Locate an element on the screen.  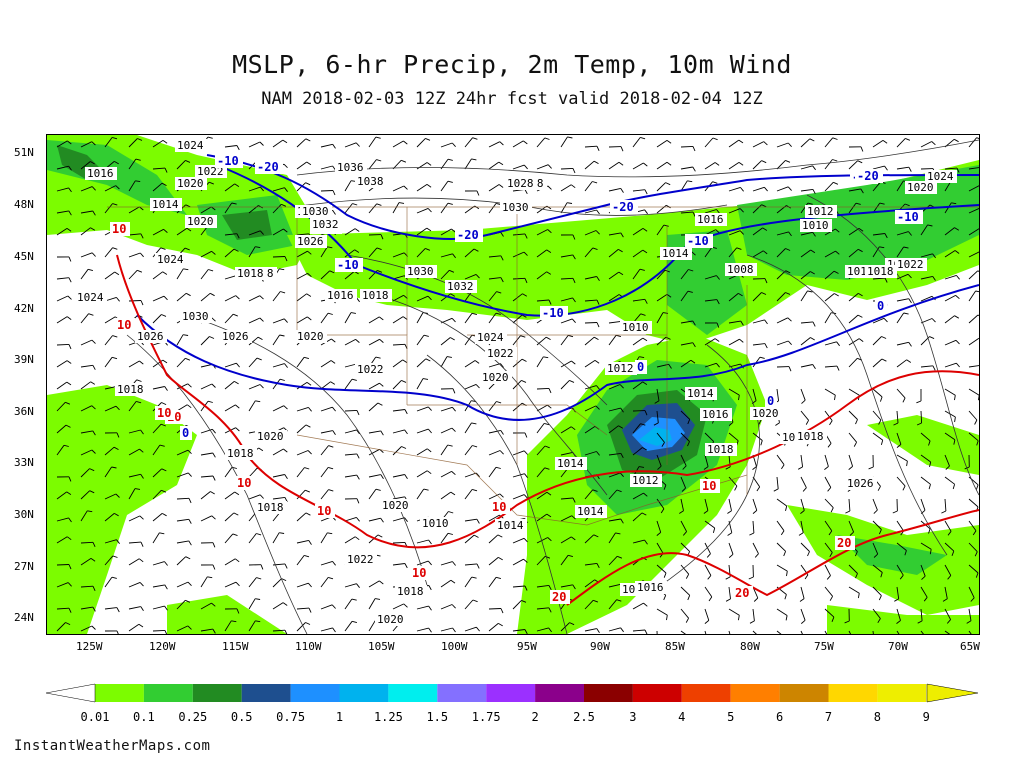
isobar-label-text: 1032 is located at coordinates (460, 286).